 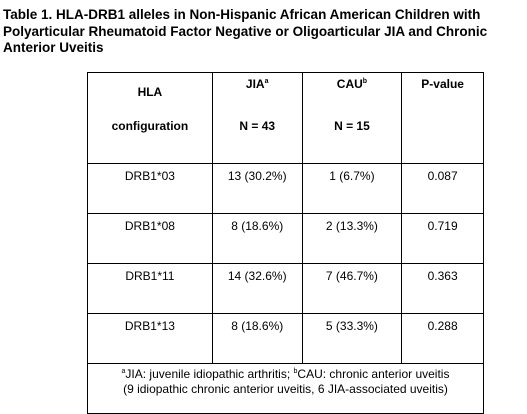 I want to click on cell-pvalue: 0.087, so click(x=442, y=188).